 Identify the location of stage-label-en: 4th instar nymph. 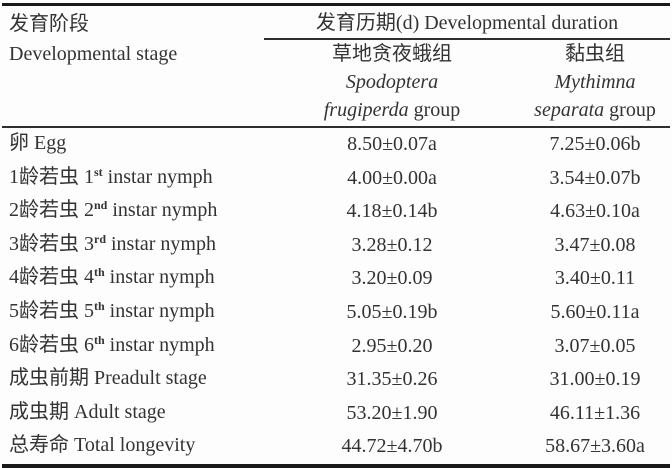
(149, 277).